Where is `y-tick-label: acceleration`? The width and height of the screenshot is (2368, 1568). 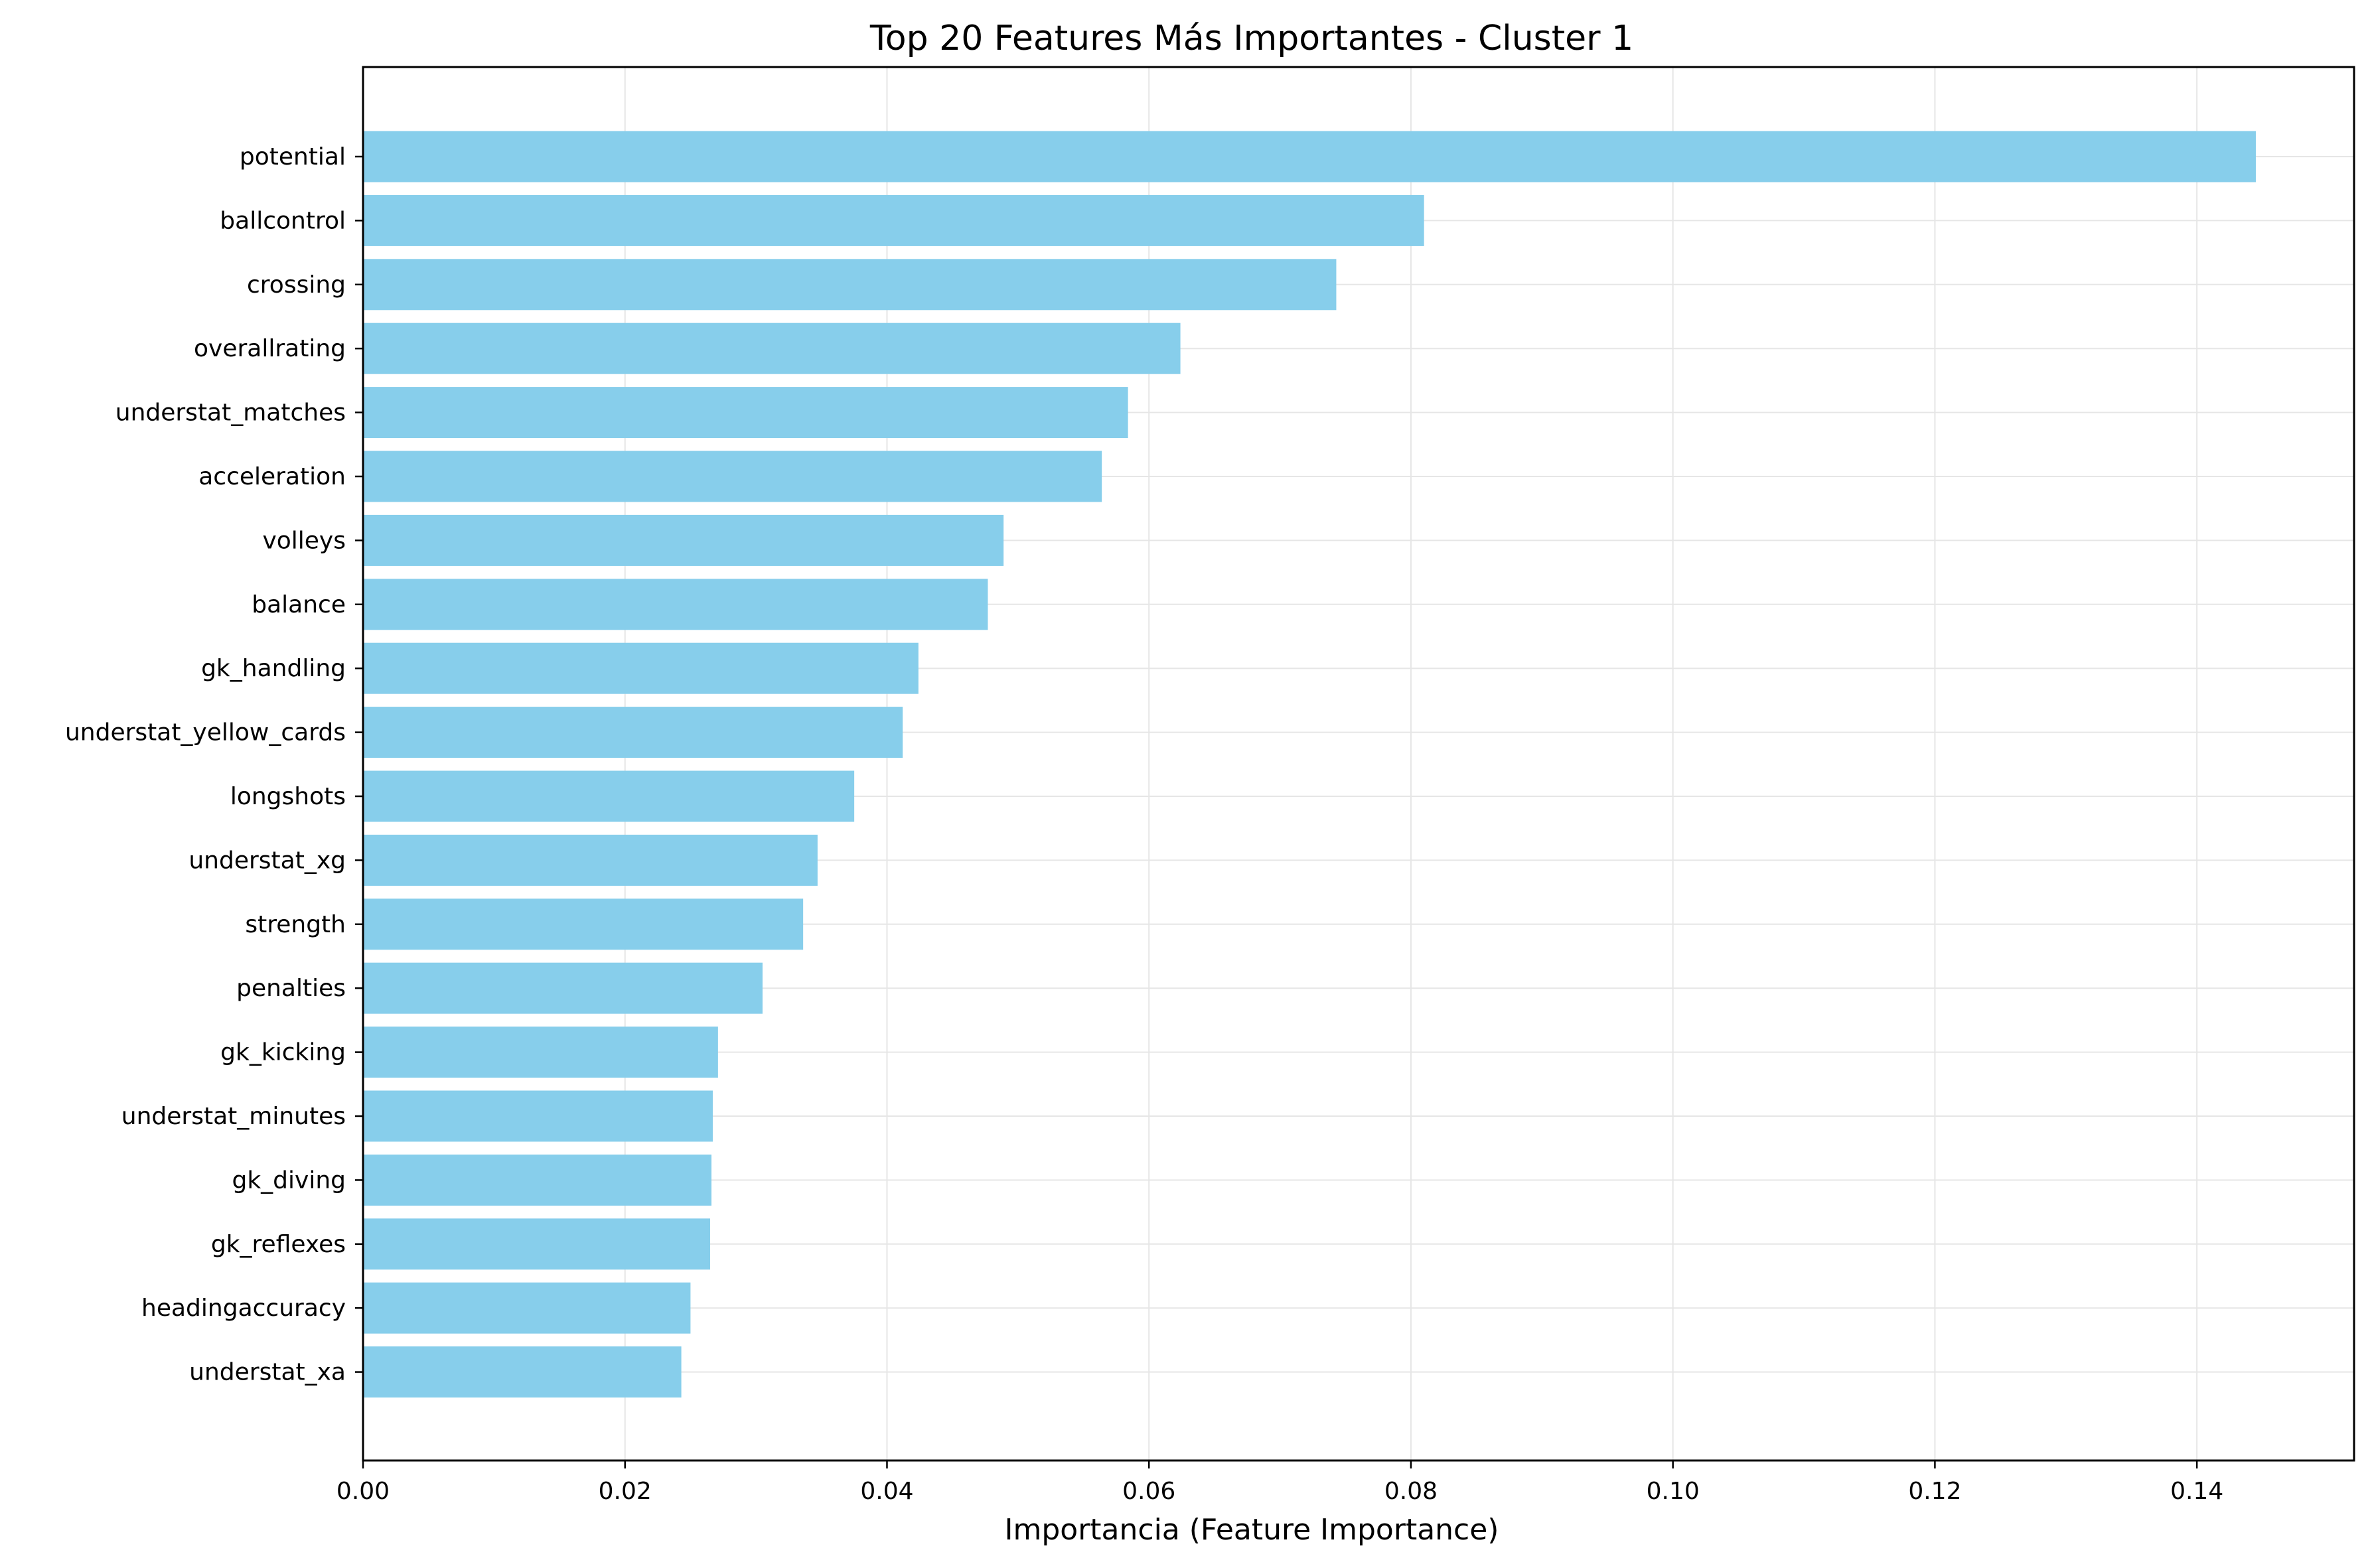
y-tick-label: acceleration is located at coordinates (272, 476).